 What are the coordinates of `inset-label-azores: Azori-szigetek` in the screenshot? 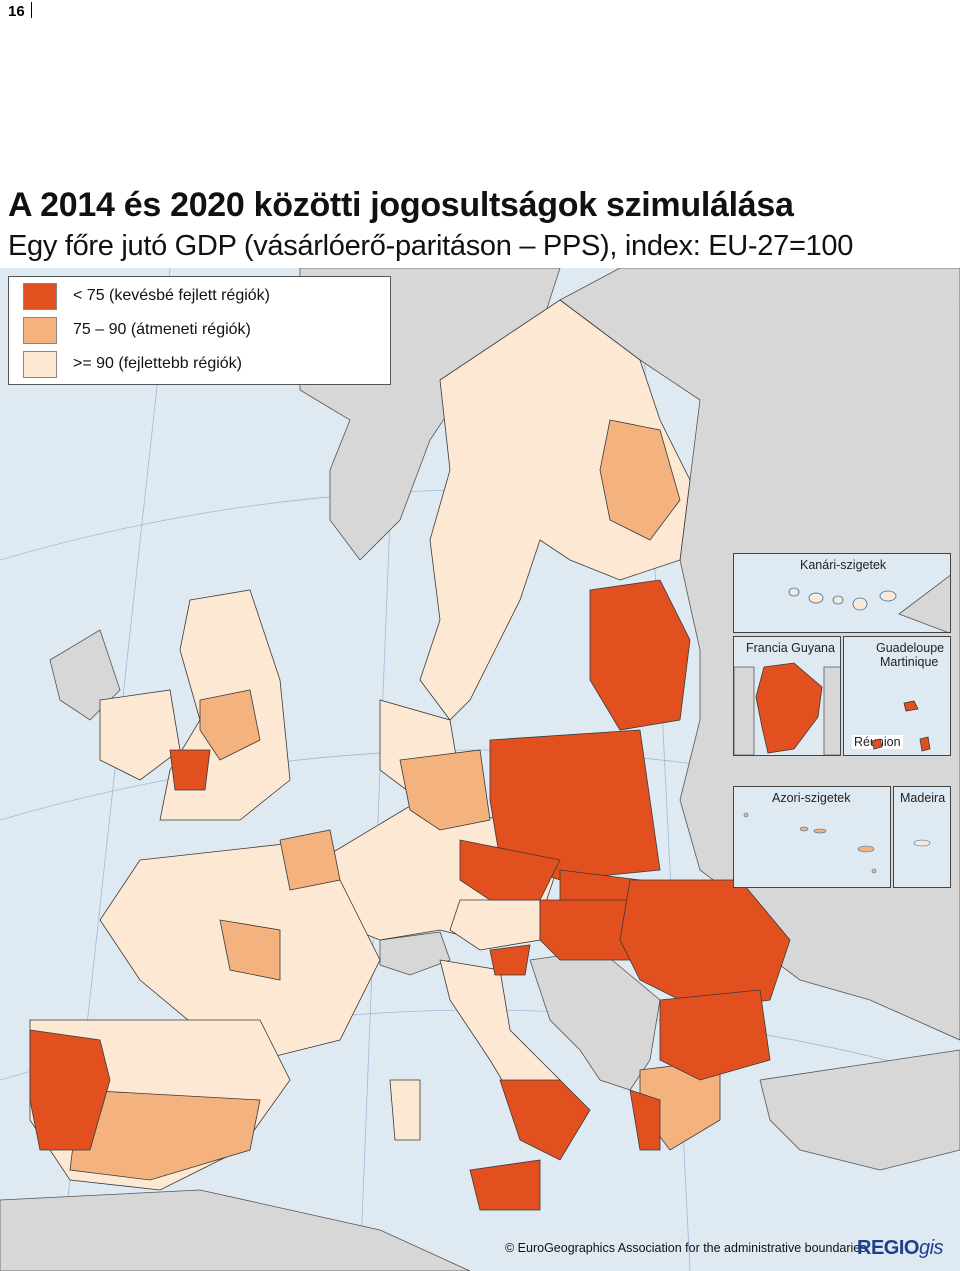 It's located at (811, 798).